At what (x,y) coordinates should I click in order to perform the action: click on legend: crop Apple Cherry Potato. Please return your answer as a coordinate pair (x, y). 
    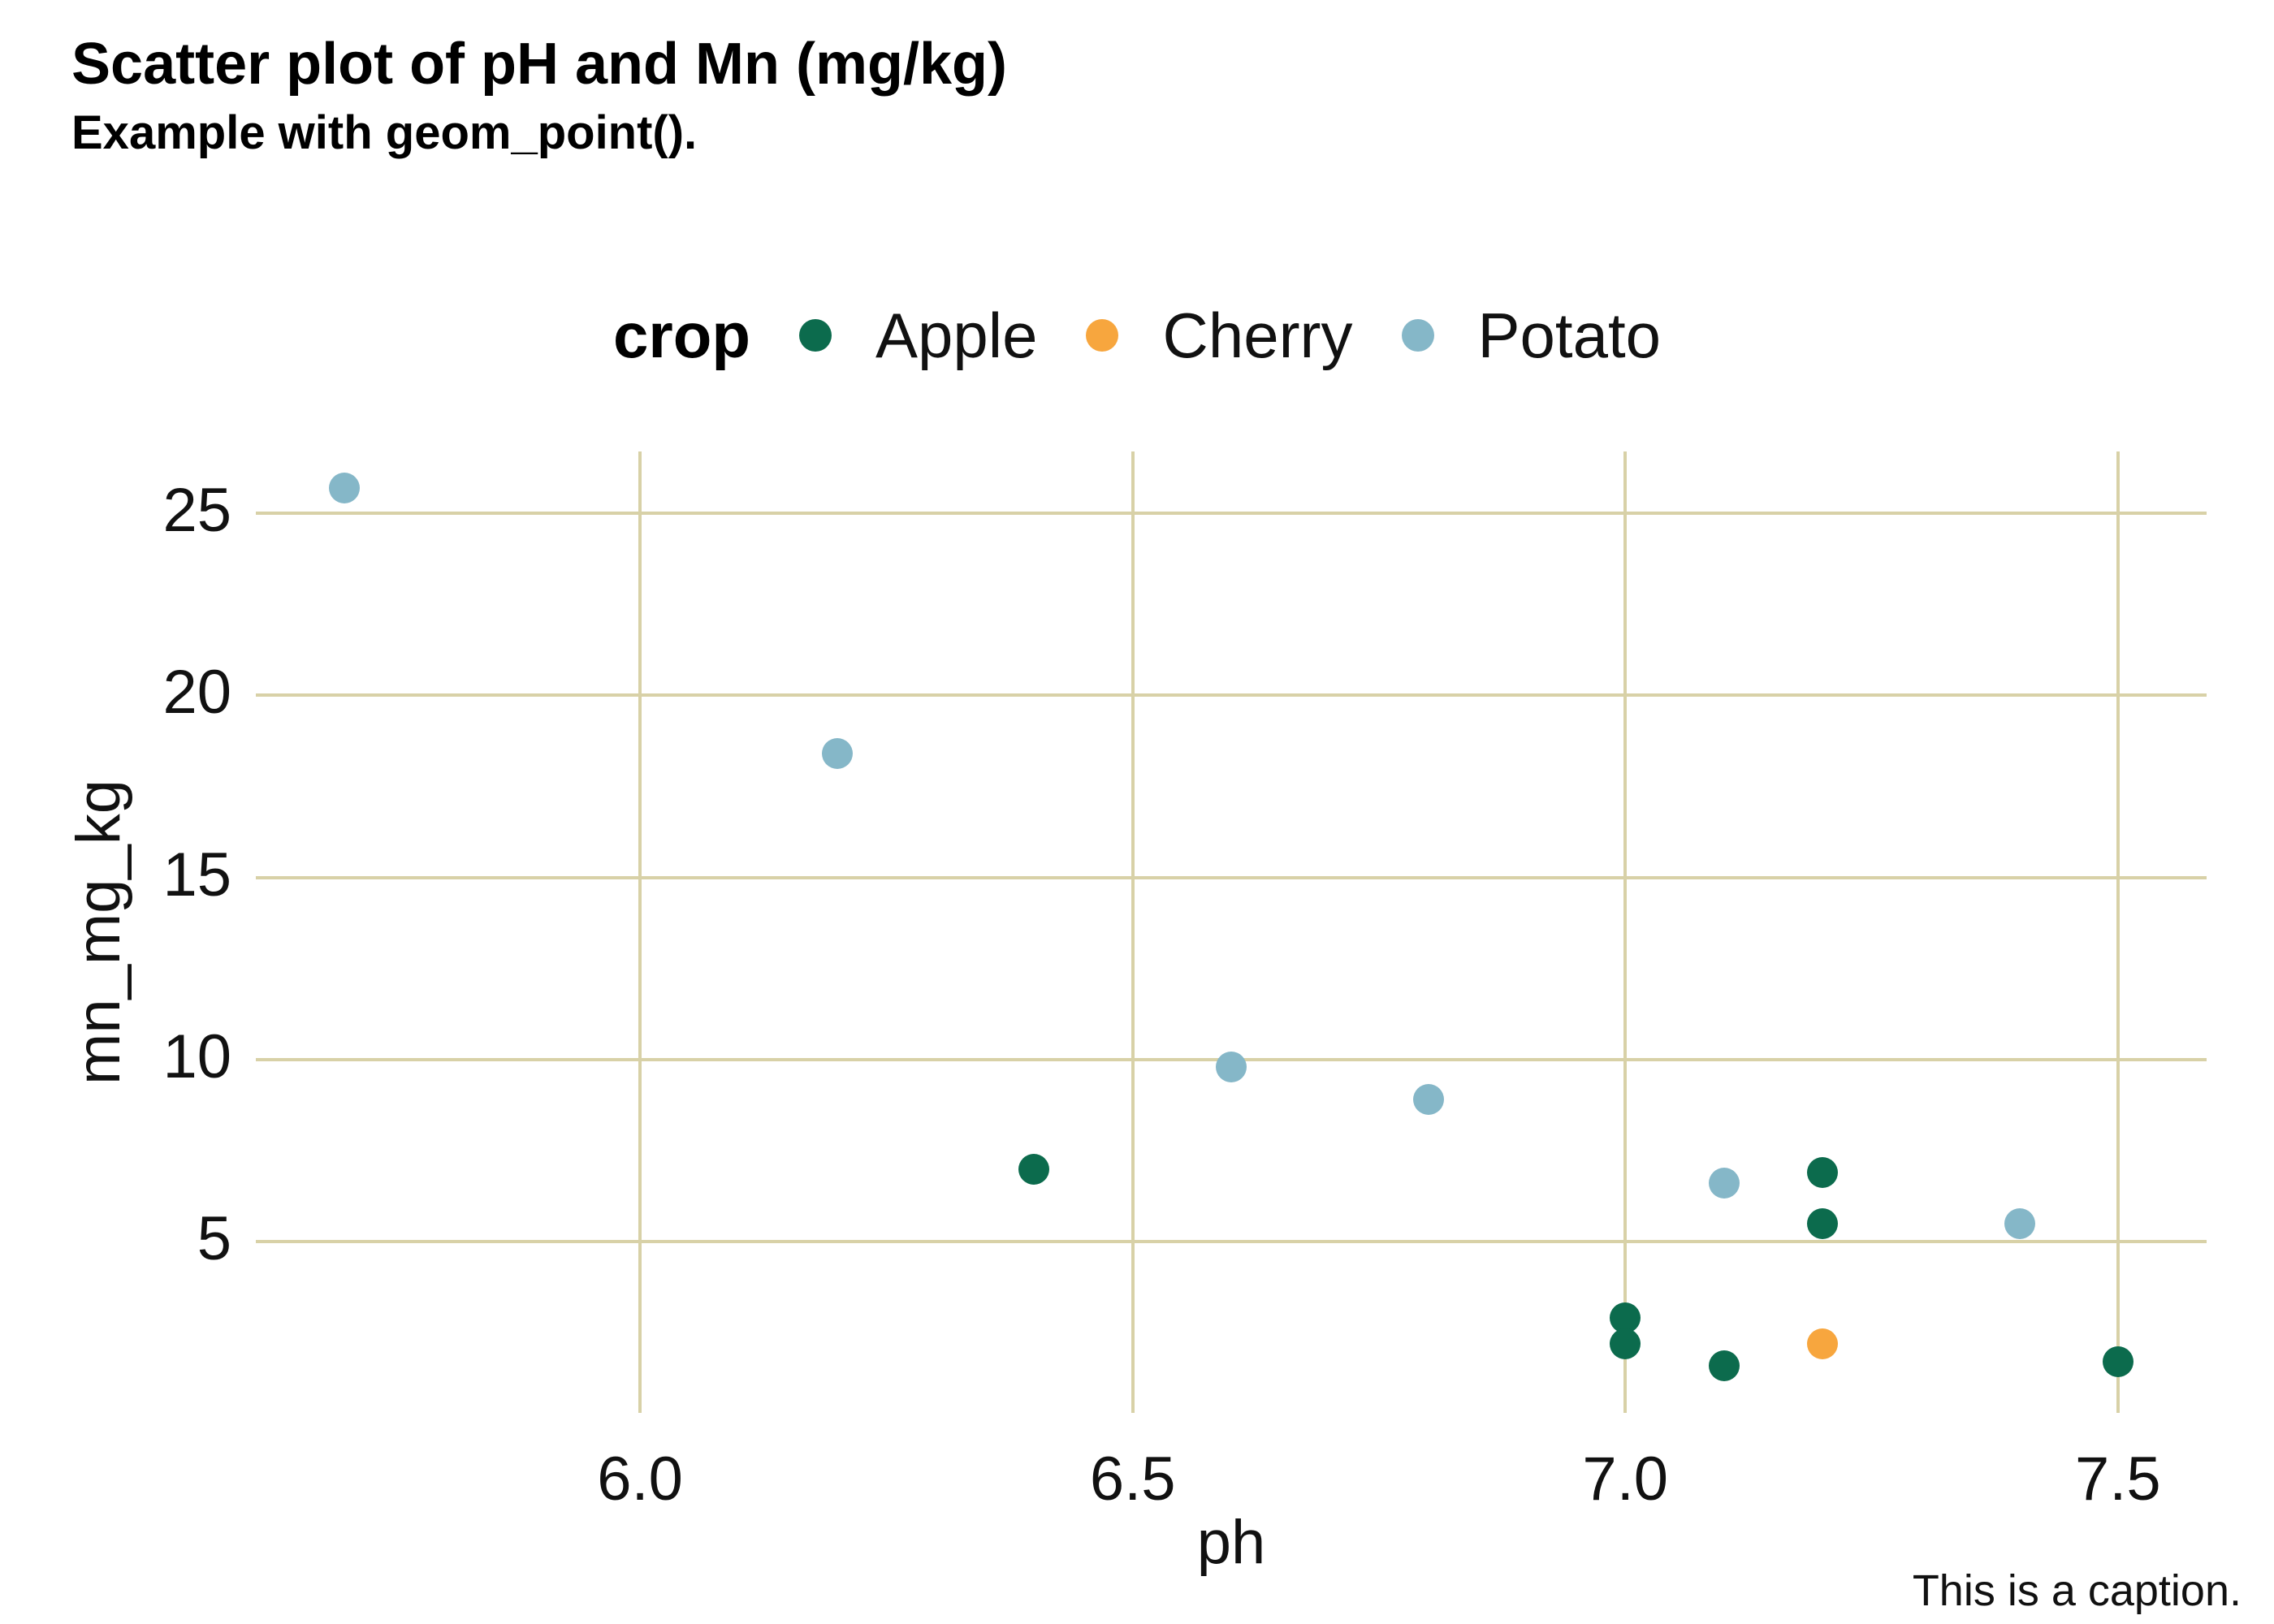
    Looking at the image, I should click on (1137, 336).